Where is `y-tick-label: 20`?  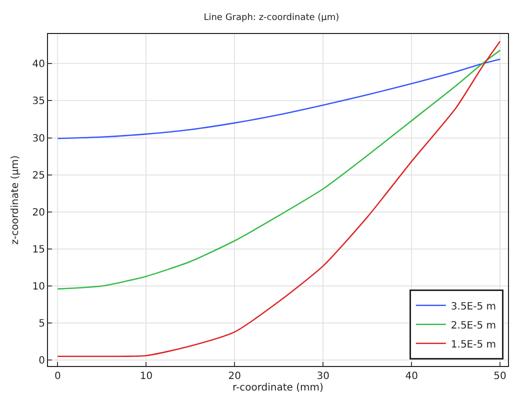
y-tick-label: 20 is located at coordinates (38, 212).